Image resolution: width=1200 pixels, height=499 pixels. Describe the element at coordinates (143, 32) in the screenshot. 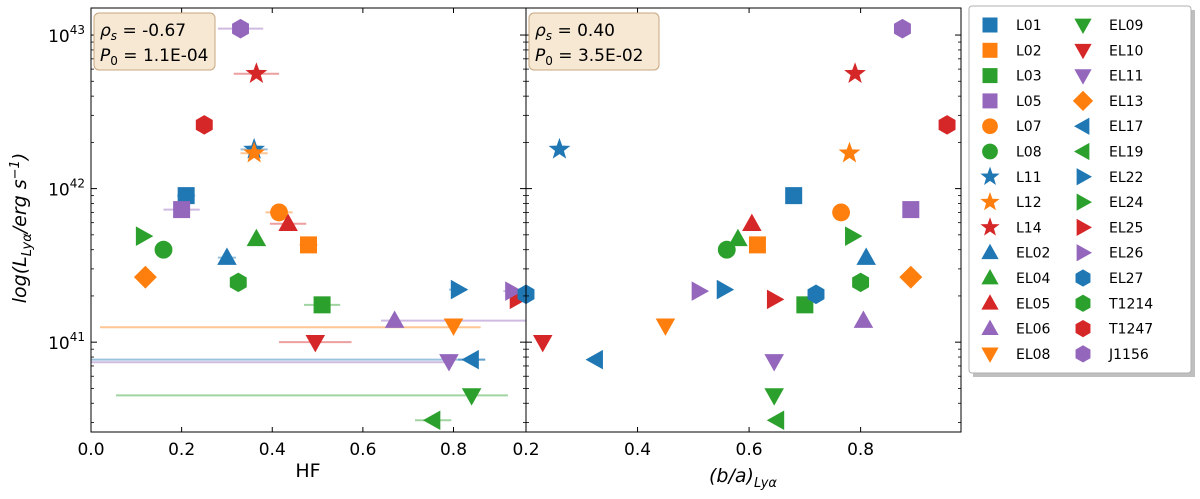

I see `left-stat-rho: ρs = -0.67` at that location.